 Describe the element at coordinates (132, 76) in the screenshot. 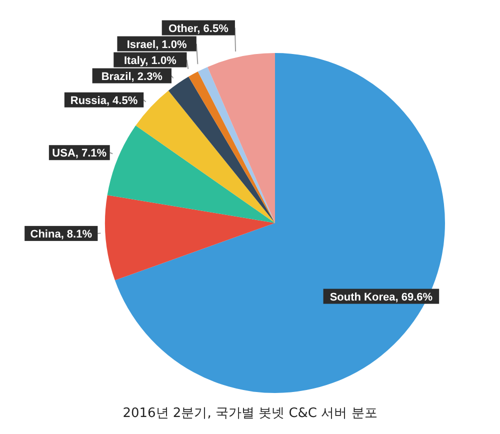

I see `slice-label: Brazil, 2.3%` at that location.